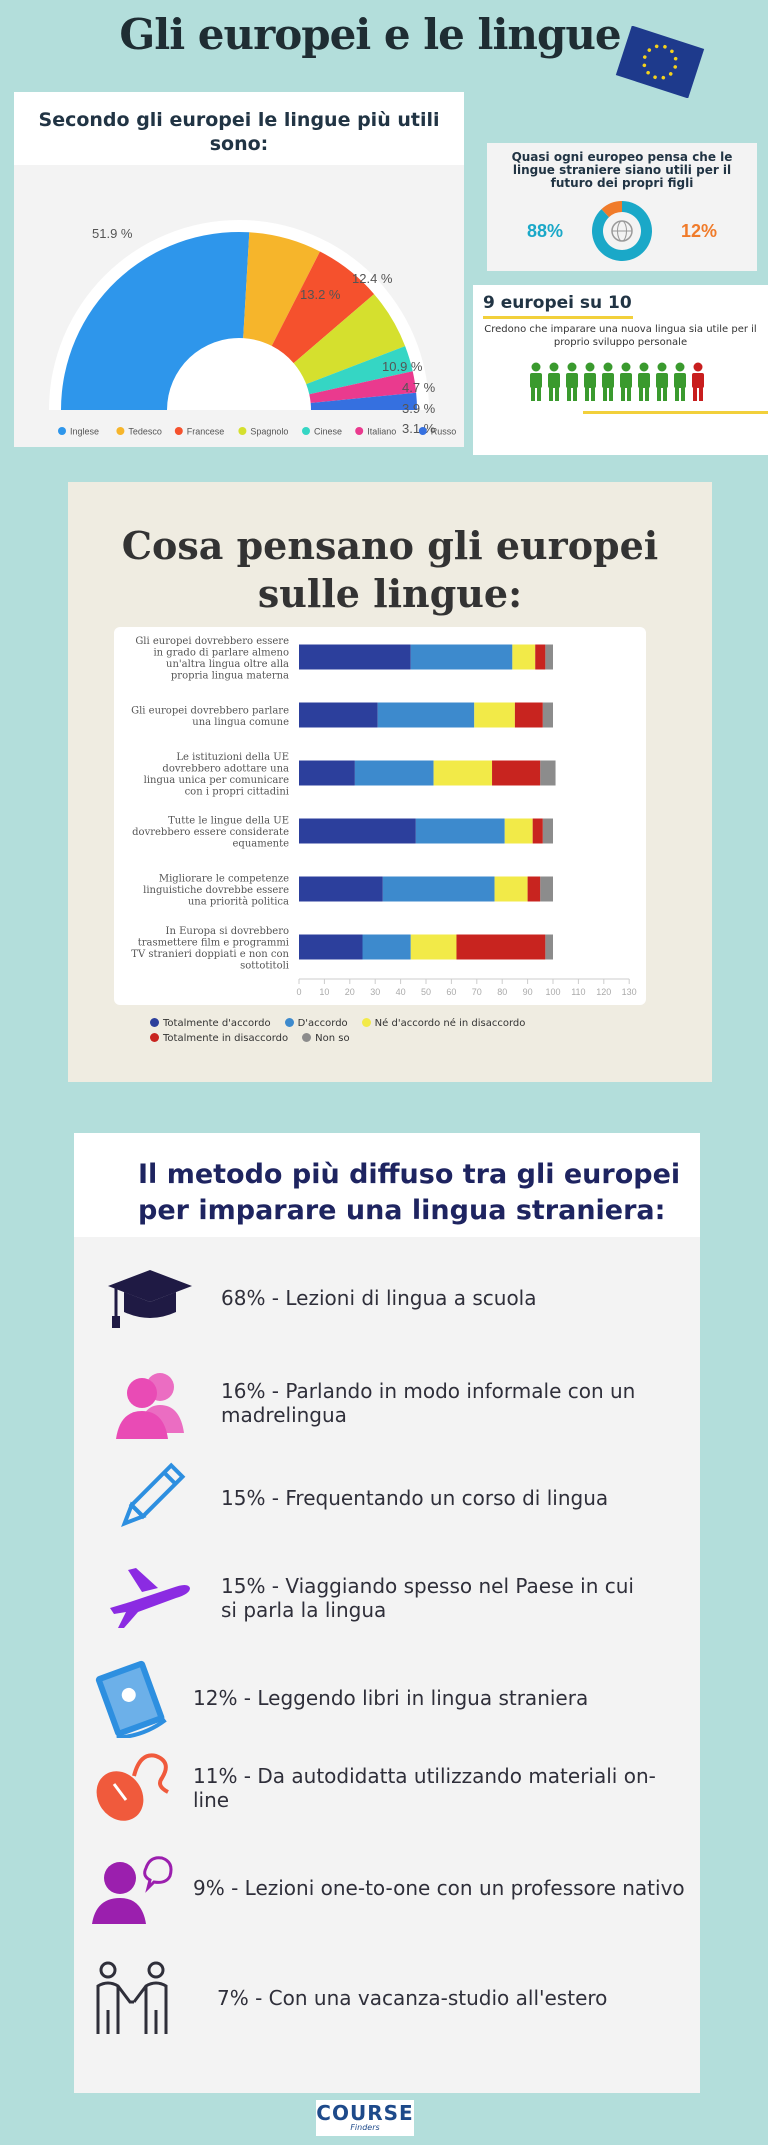  Describe the element at coordinates (131, 1998) in the screenshot. I see `handshake-icon` at that location.